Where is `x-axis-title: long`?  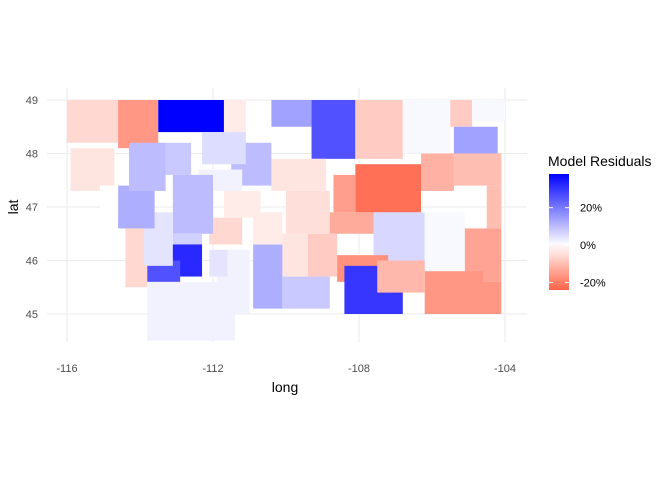 x-axis-title: long is located at coordinates (285, 387).